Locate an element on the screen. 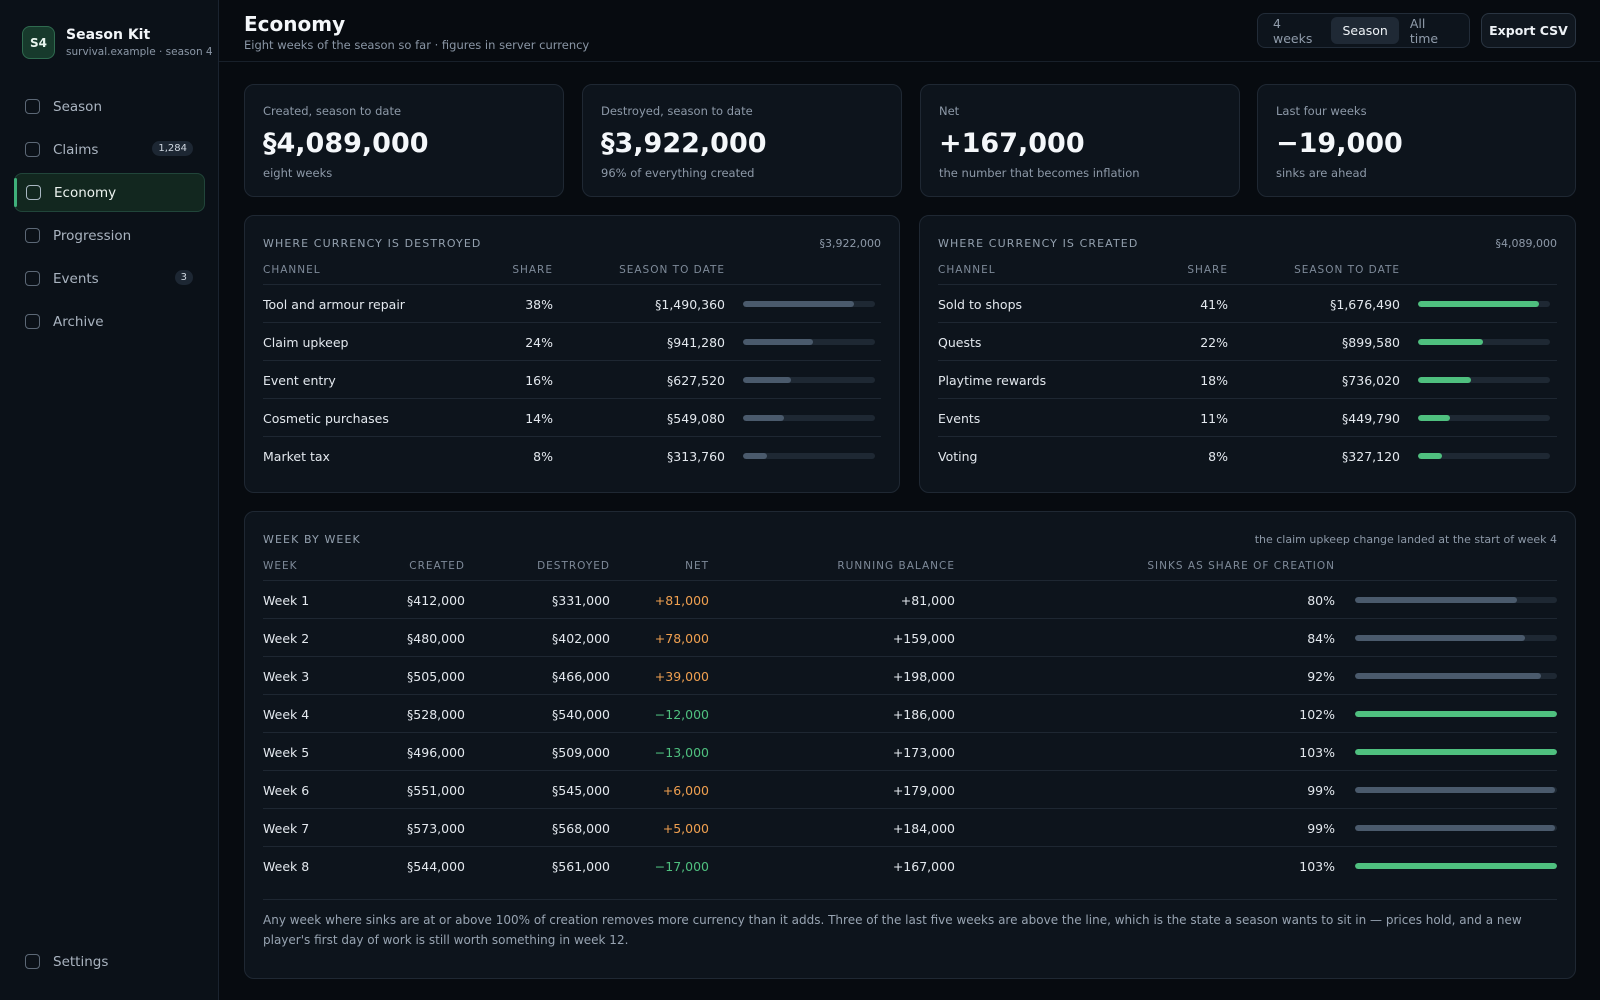 This screenshot has width=1600, height=1000. table-row: Week 3 §505,000 §466,000 +39,000 +198,000 92% is located at coordinates (910, 676).